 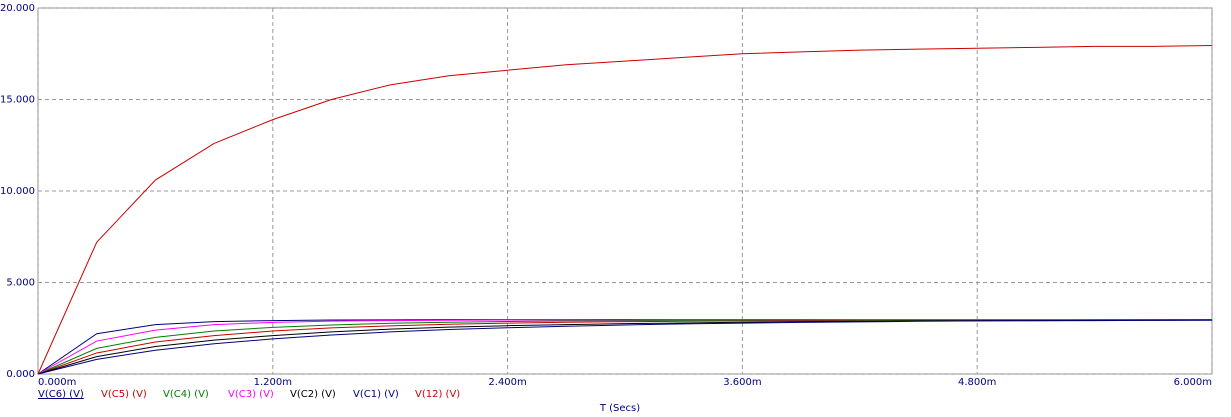 I want to click on x-tick-label: 1.200m, so click(x=273, y=382).